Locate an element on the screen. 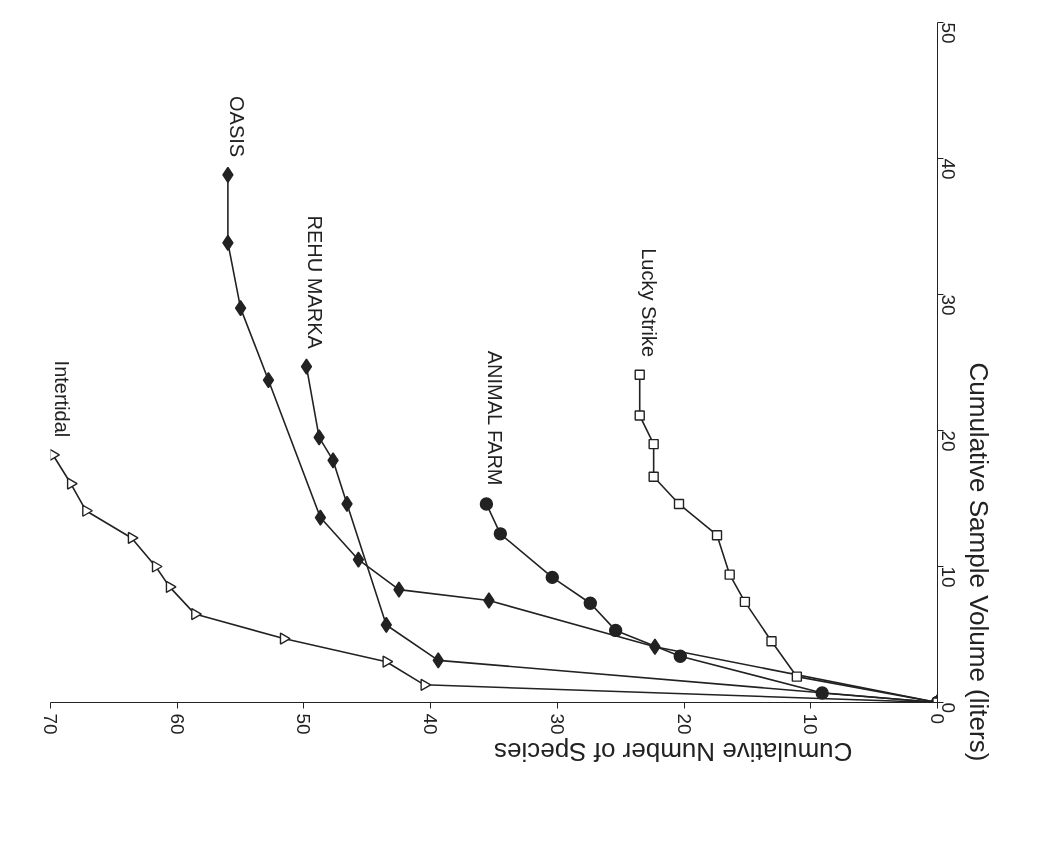 This screenshot has width=1050, height=848. y-tick-label: 40 is located at coordinates (948, 169).